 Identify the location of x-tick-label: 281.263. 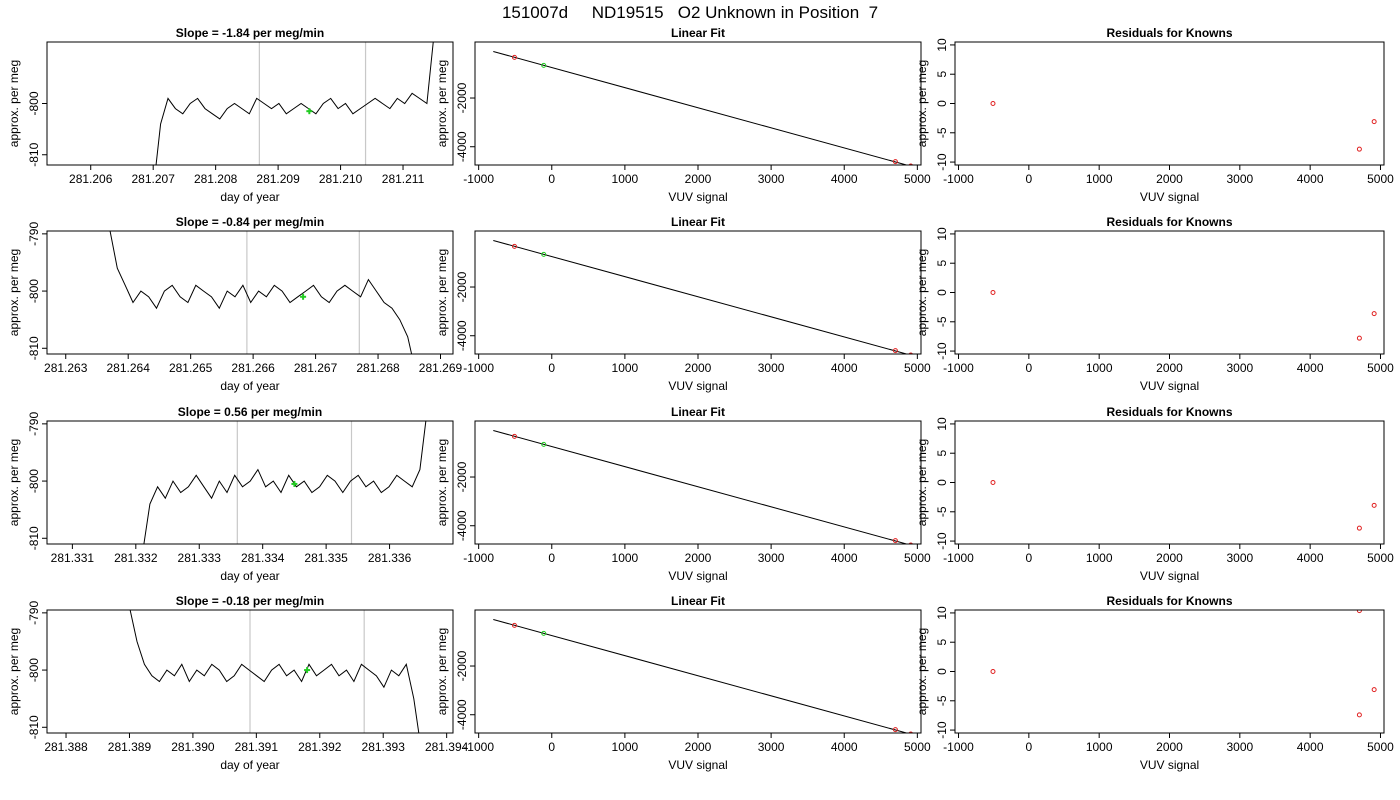
(66, 368).